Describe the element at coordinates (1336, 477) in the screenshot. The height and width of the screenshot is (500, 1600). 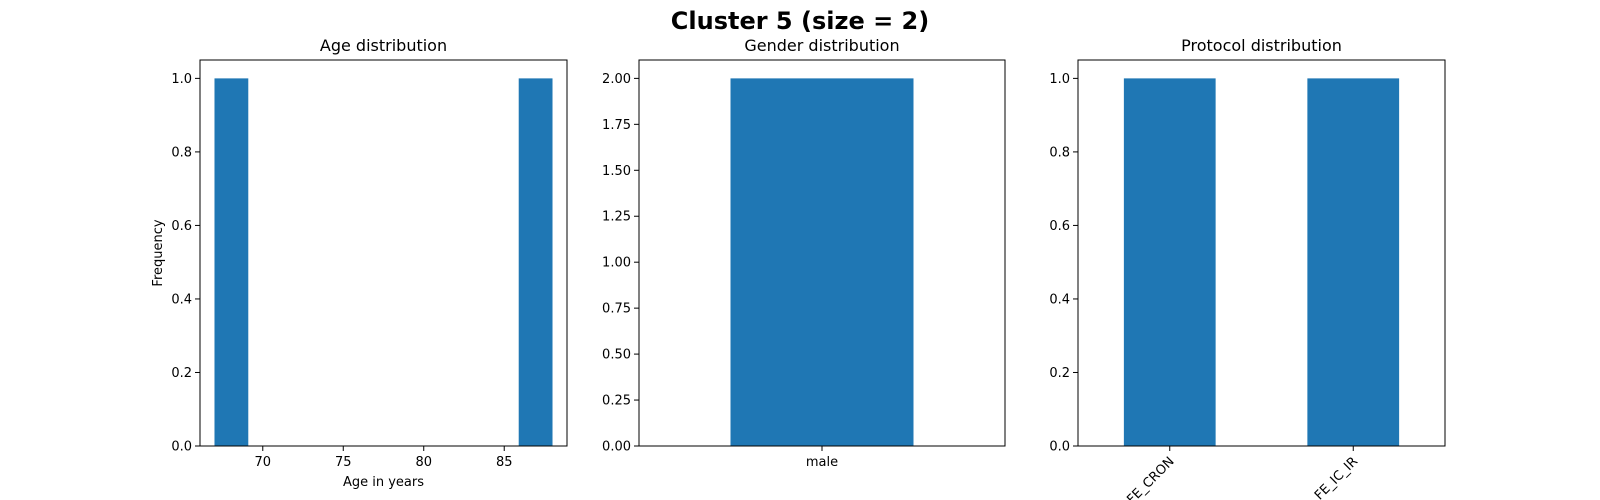
I see `x-tick-label: FE_IC_IR` at that location.